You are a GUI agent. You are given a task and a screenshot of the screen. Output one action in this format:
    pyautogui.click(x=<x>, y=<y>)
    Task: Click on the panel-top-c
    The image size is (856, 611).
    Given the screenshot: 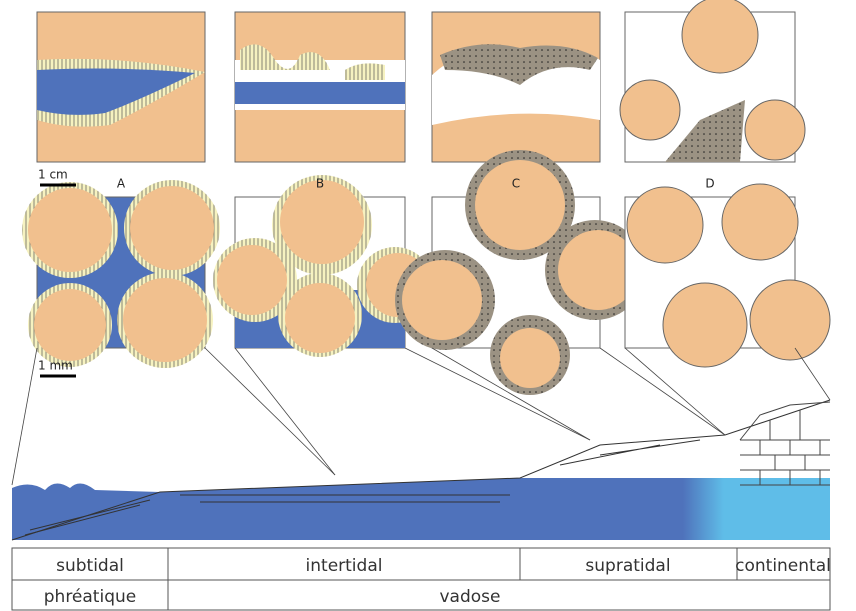 What is the action you would take?
    pyautogui.click(x=516, y=87)
    